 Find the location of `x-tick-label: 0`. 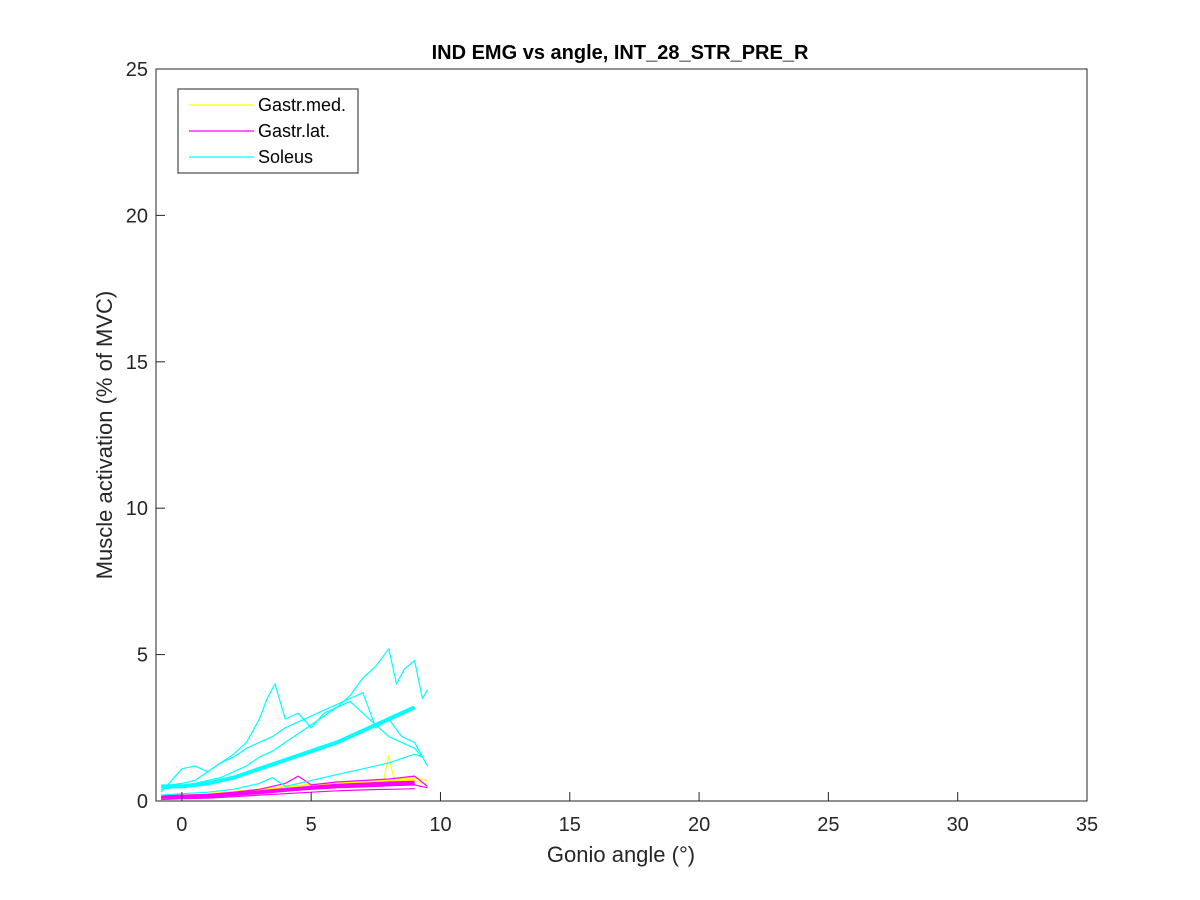

x-tick-label: 0 is located at coordinates (181, 825).